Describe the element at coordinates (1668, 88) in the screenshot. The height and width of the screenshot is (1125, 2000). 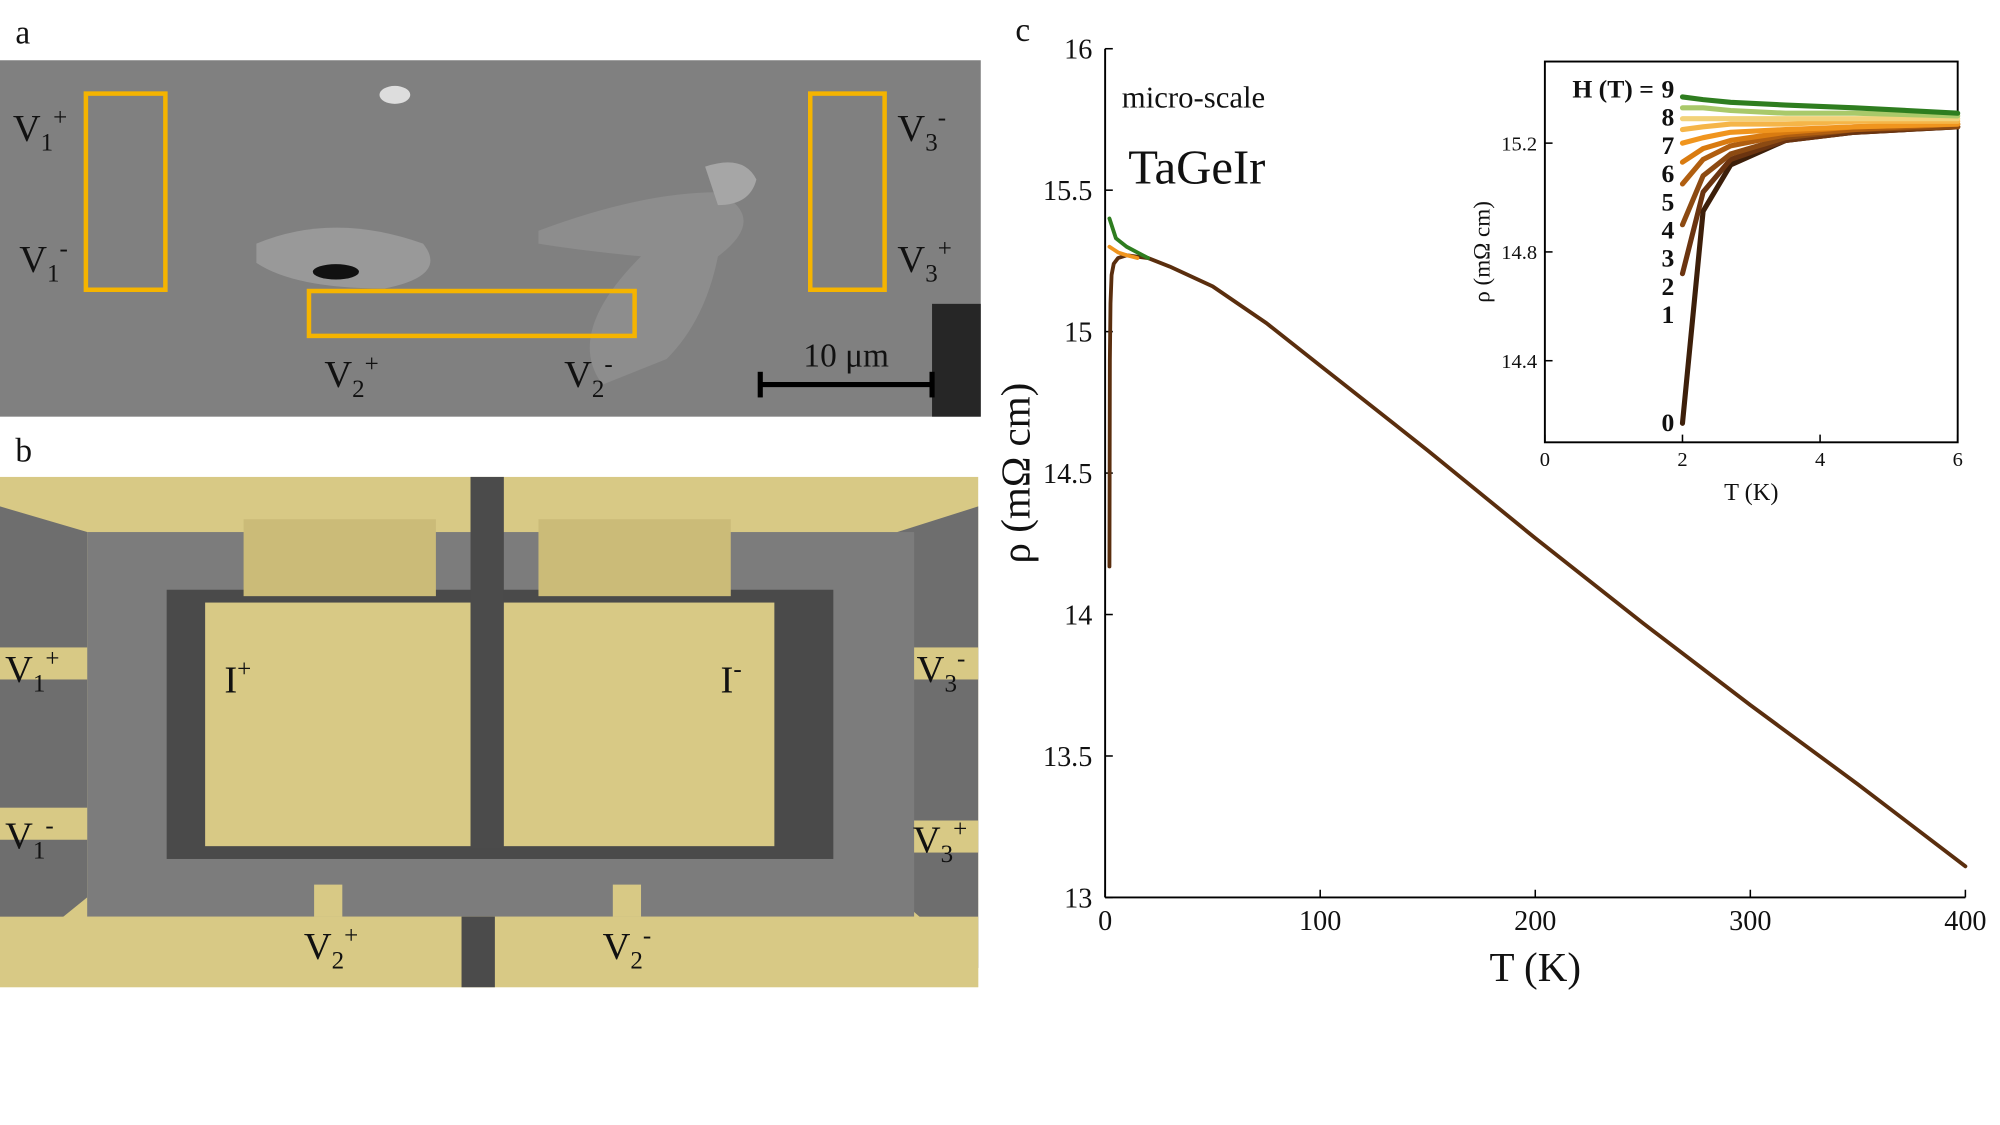
I see `legend-label: 9` at that location.